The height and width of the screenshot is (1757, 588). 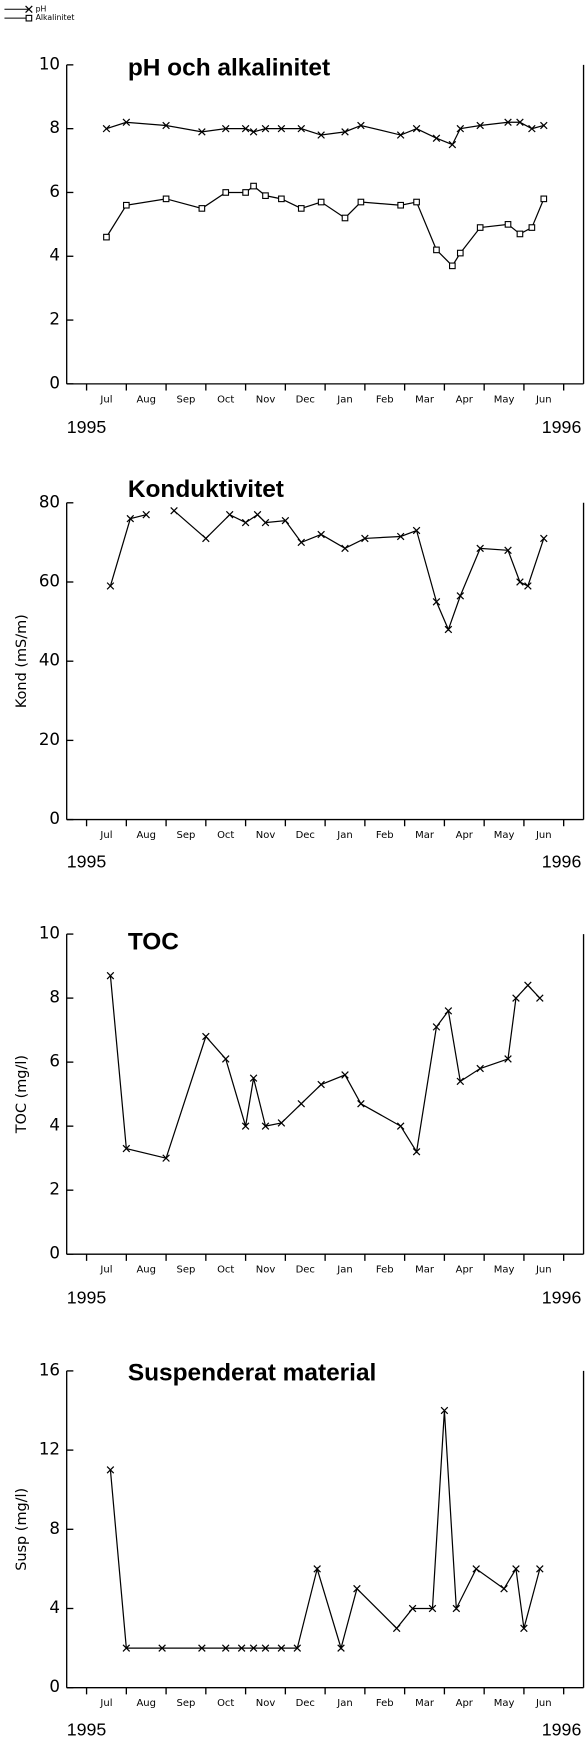 What do you see at coordinates (562, 427) in the screenshot?
I see `year-label: 1996` at bounding box center [562, 427].